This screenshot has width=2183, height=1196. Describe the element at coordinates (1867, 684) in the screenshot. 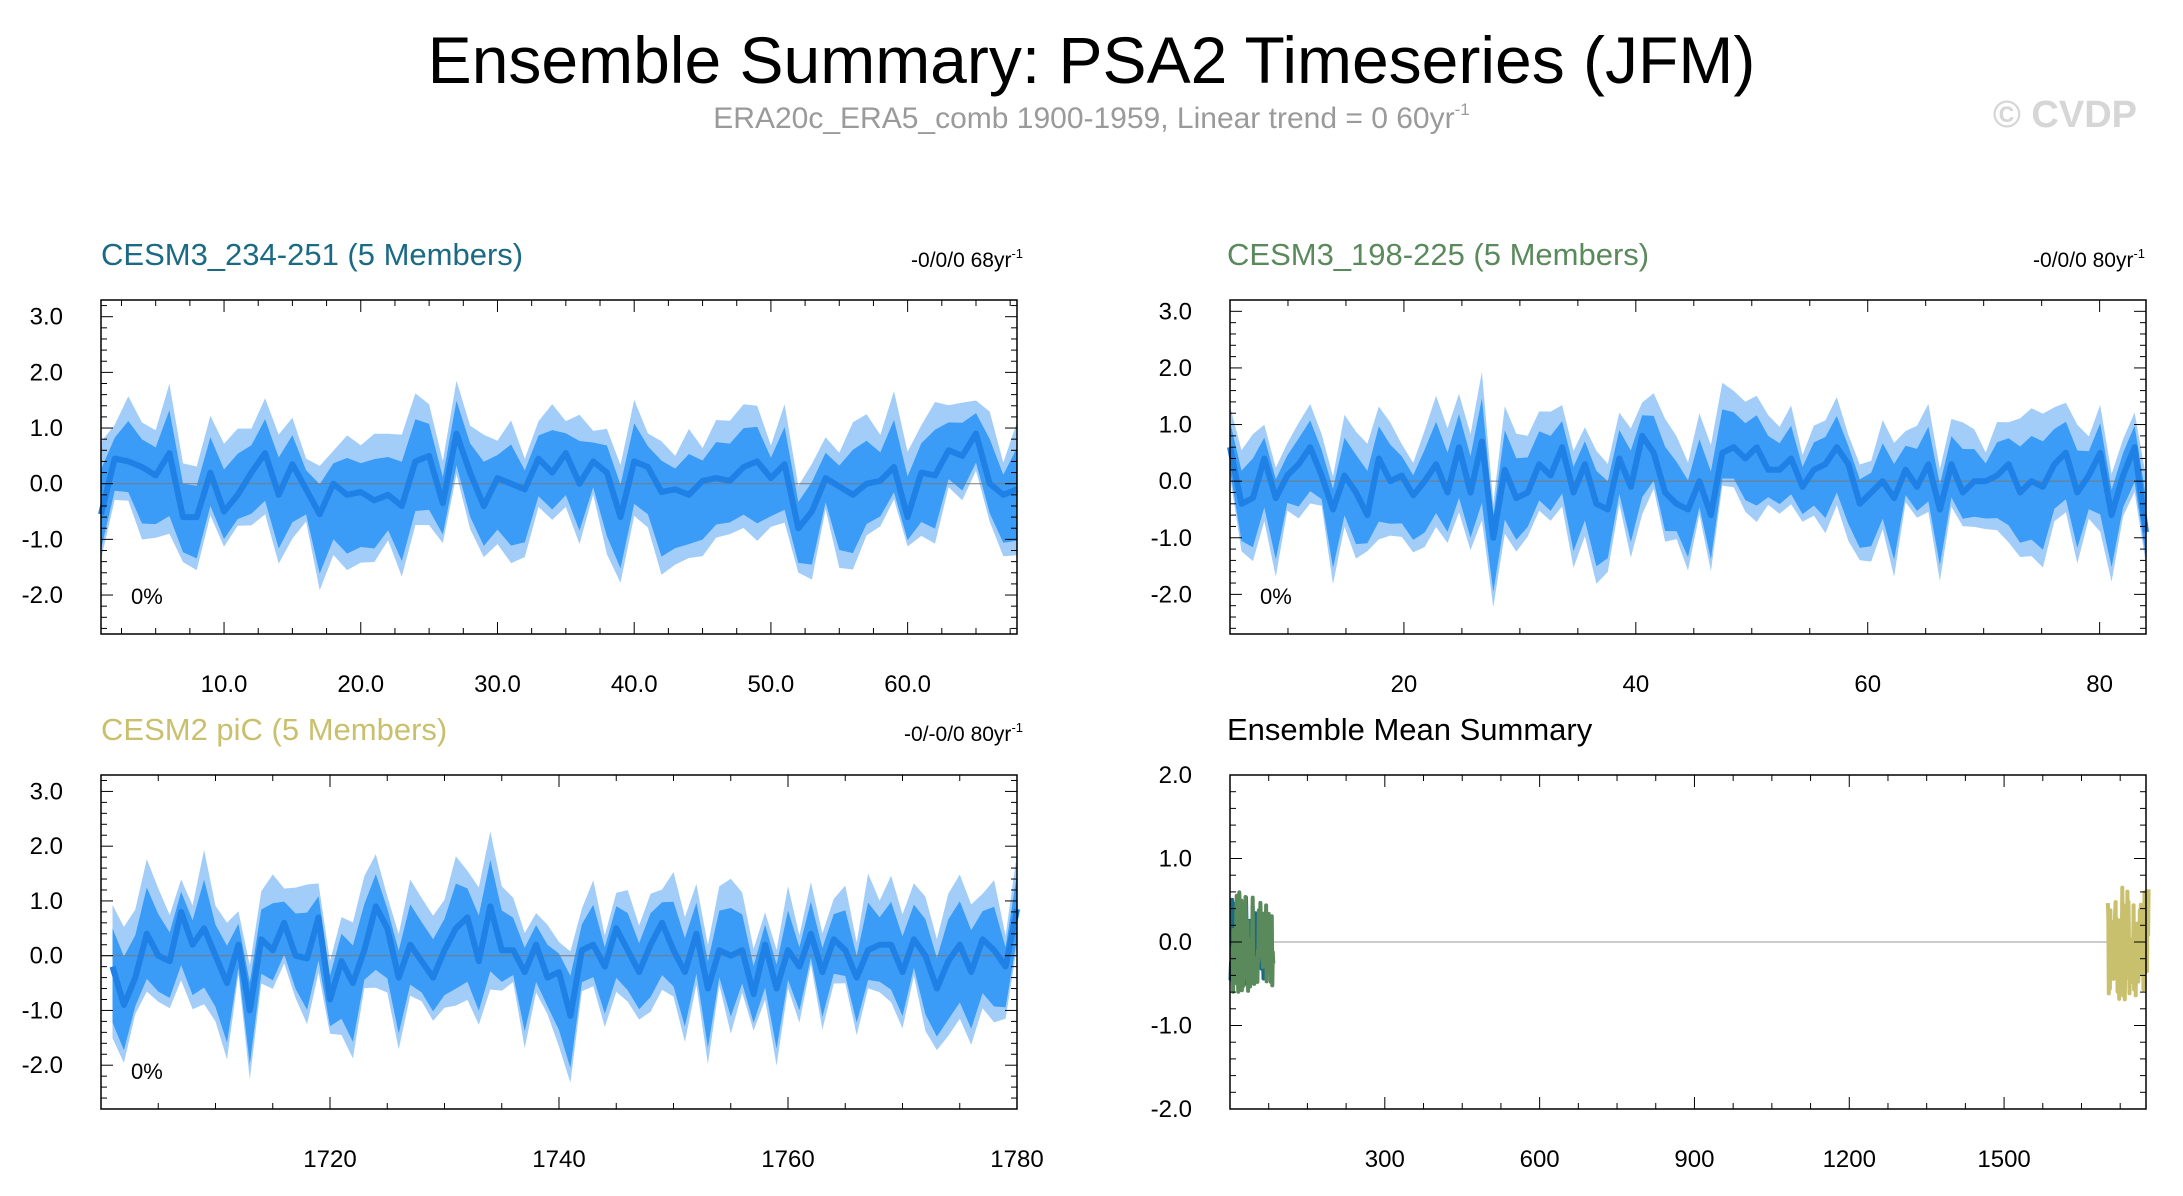

I see `x-tick-label: 60` at that location.